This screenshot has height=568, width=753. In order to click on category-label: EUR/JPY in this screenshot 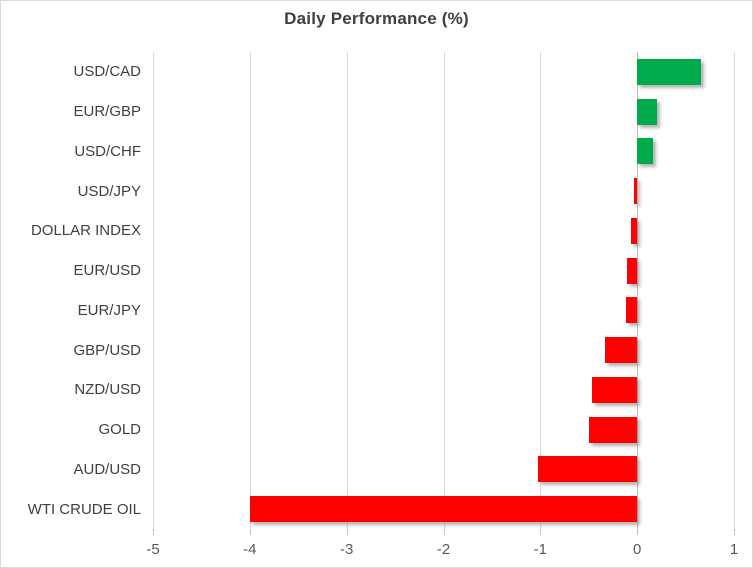, I will do `click(109, 310)`.